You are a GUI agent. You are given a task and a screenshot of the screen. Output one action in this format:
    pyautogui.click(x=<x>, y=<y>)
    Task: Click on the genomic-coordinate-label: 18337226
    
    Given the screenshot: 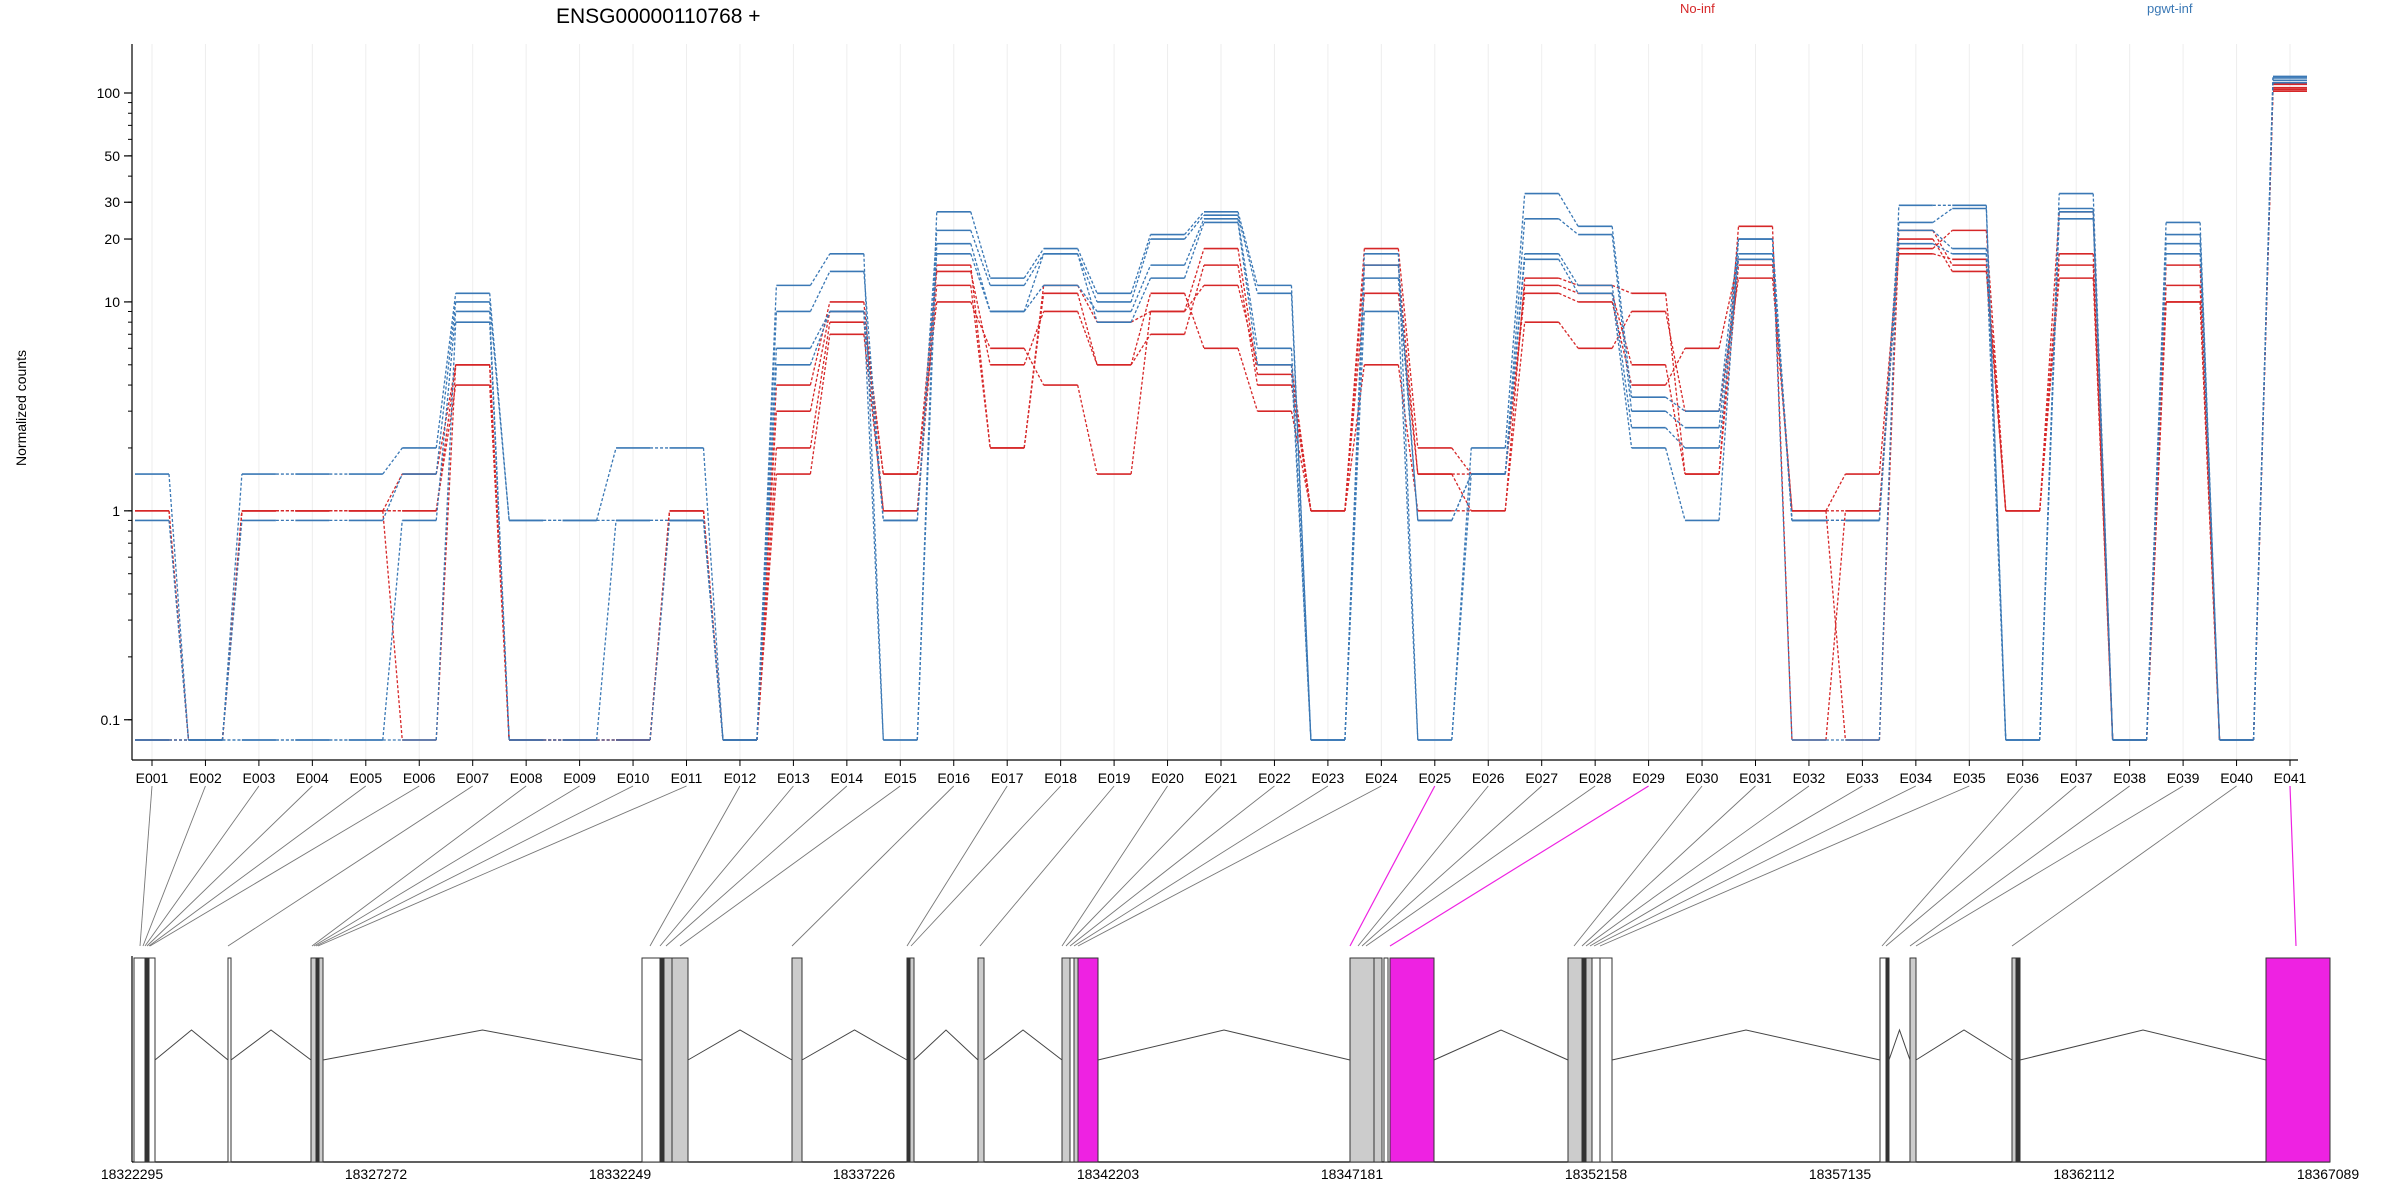 What is the action you would take?
    pyautogui.click(x=864, y=1174)
    